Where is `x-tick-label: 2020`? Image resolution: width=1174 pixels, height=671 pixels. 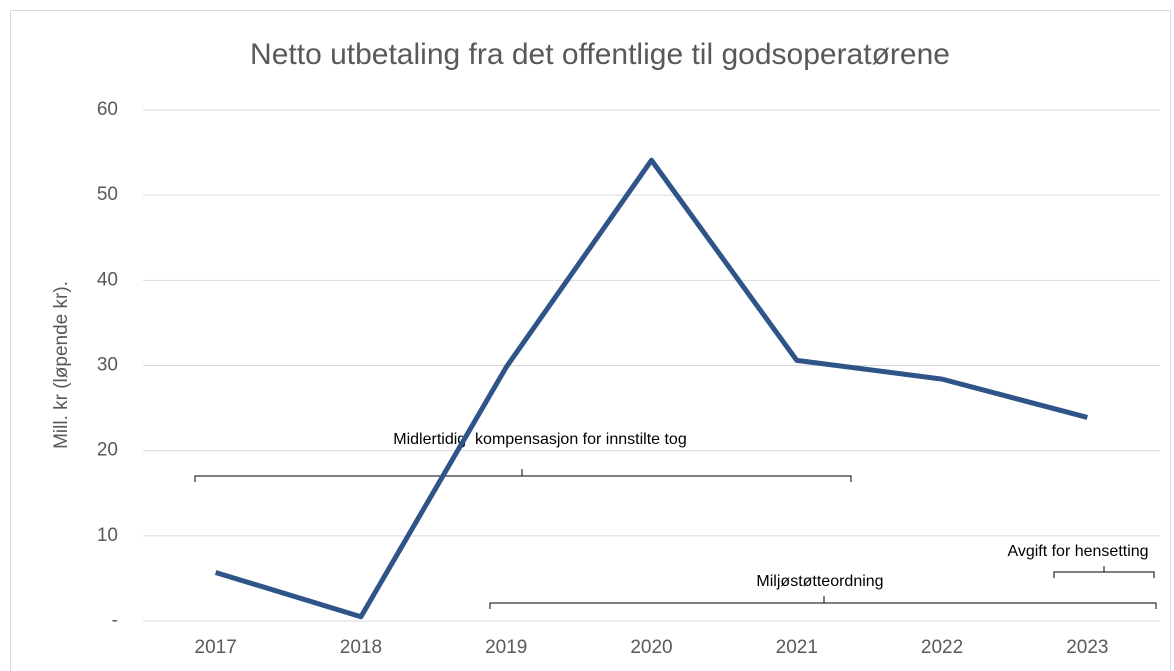 x-tick-label: 2020 is located at coordinates (651, 647).